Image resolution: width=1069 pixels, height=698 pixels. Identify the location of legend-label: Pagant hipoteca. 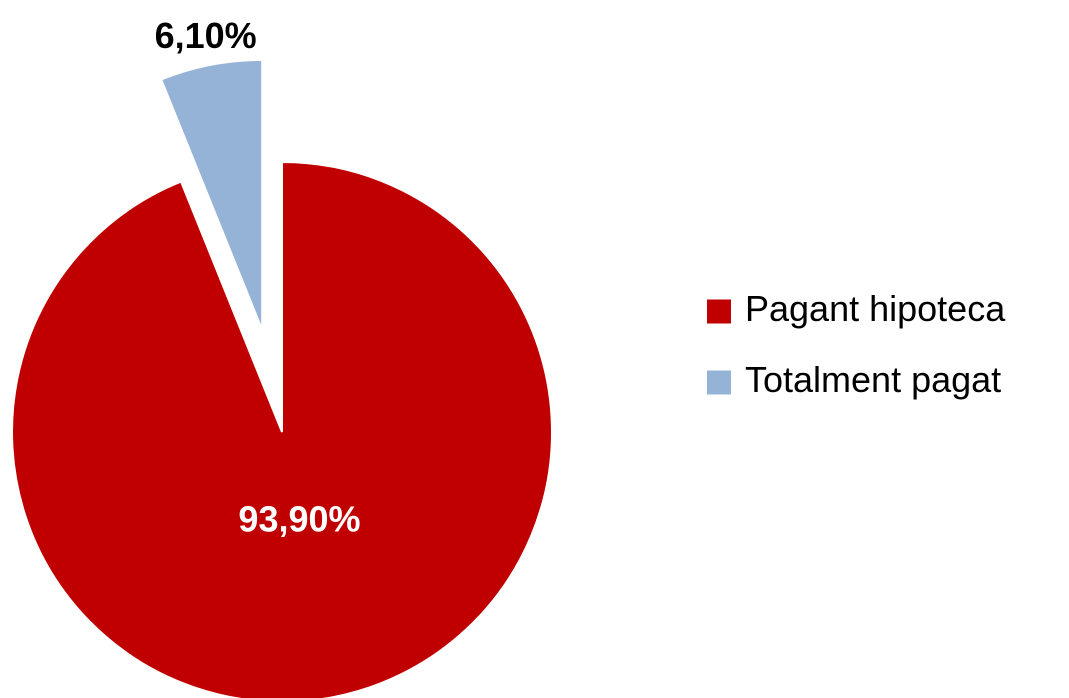
(875, 308).